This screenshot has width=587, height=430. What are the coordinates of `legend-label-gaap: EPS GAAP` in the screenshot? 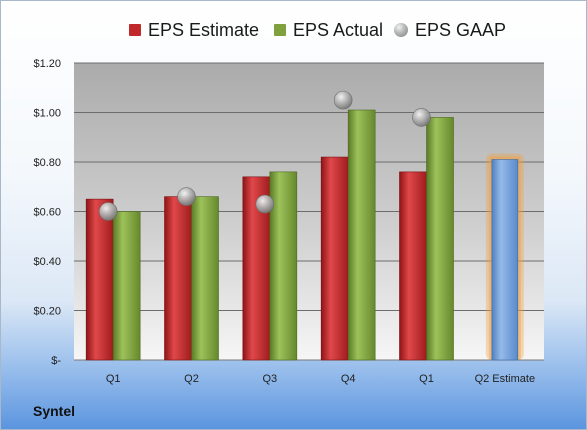 It's located at (461, 29).